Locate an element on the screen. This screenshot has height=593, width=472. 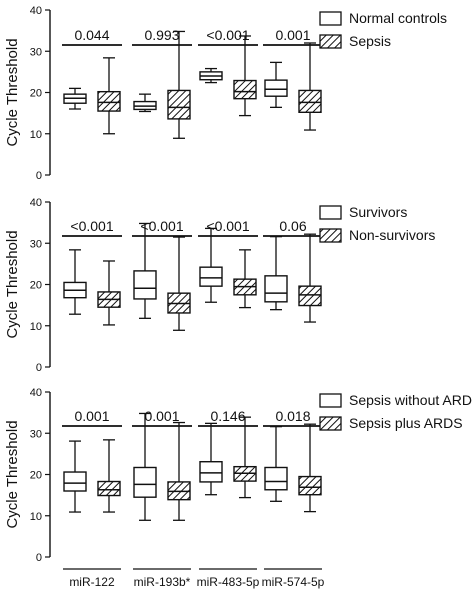
x-category-label: miR-122 is located at coordinates (92, 582).